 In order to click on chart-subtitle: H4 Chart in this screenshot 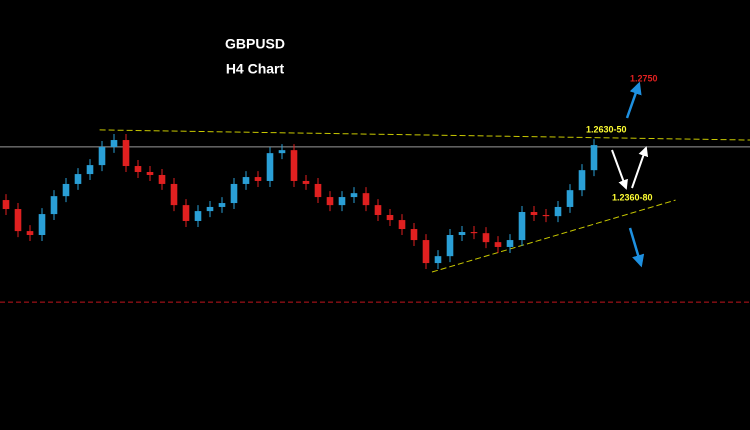, I will do `click(255, 69)`.